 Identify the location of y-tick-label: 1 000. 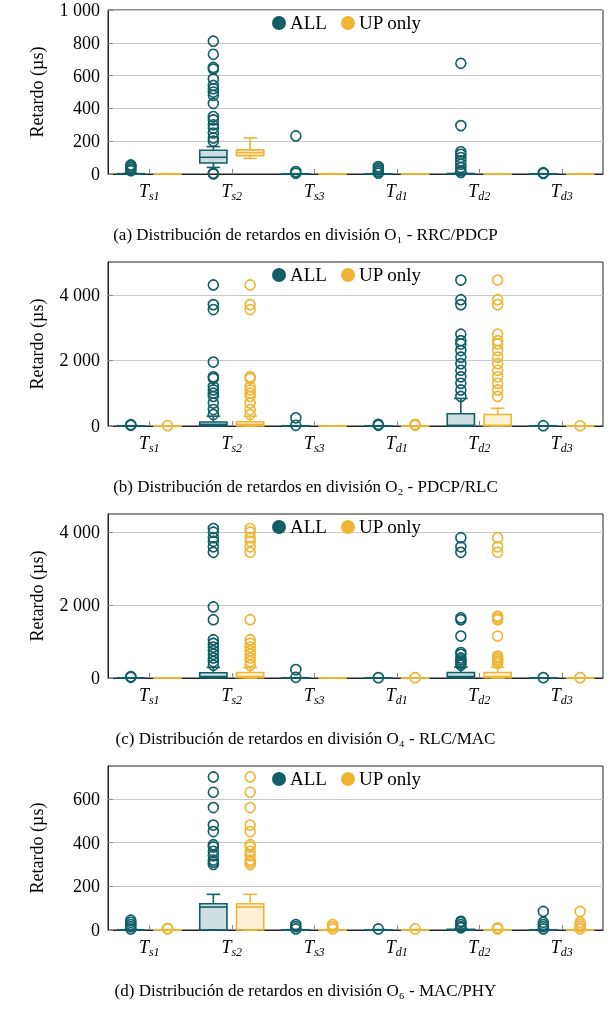
(79, 10).